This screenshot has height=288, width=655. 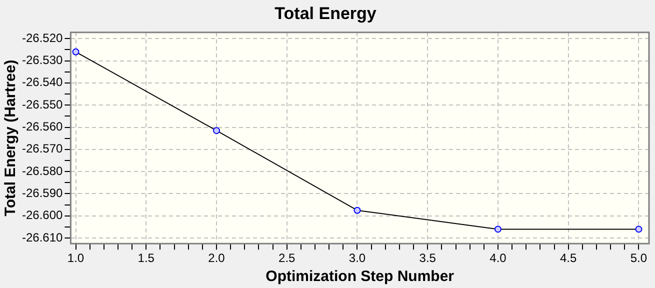 What do you see at coordinates (287, 258) in the screenshot?
I see `x-tick-label: 2.5` at bounding box center [287, 258].